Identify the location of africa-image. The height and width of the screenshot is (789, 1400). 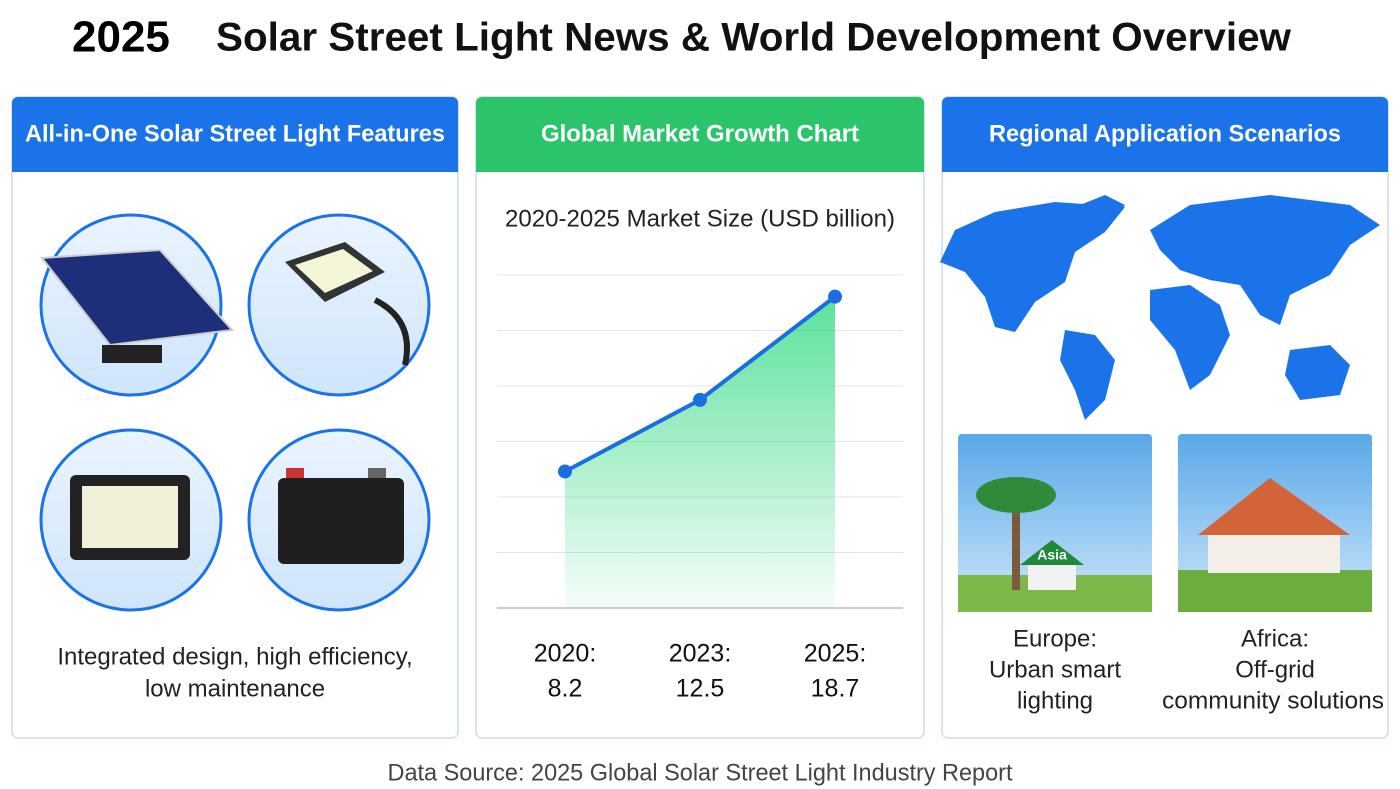
(1275, 523).